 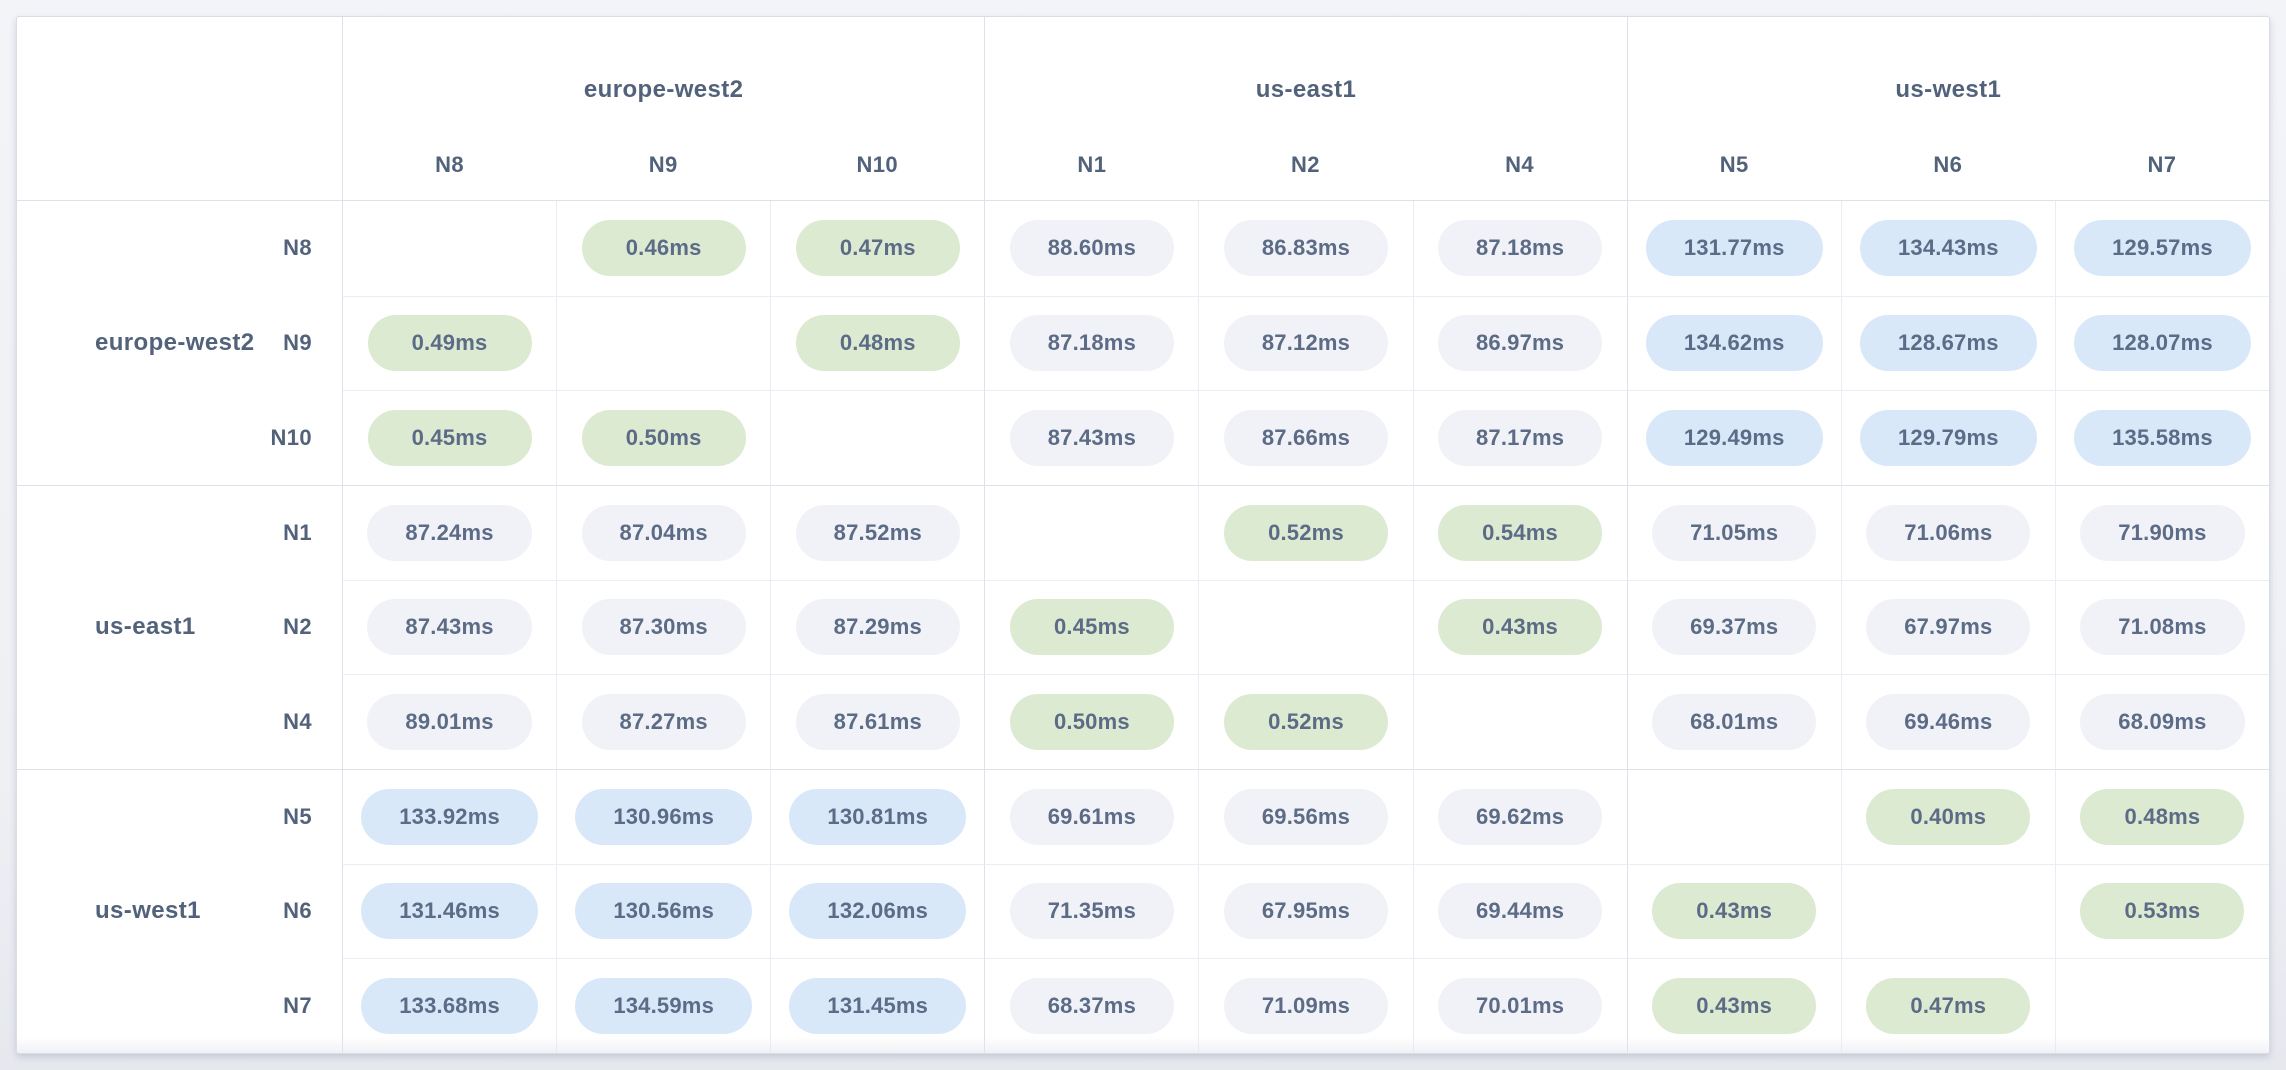 I want to click on latency-pill: 69.62ms, so click(x=1520, y=816).